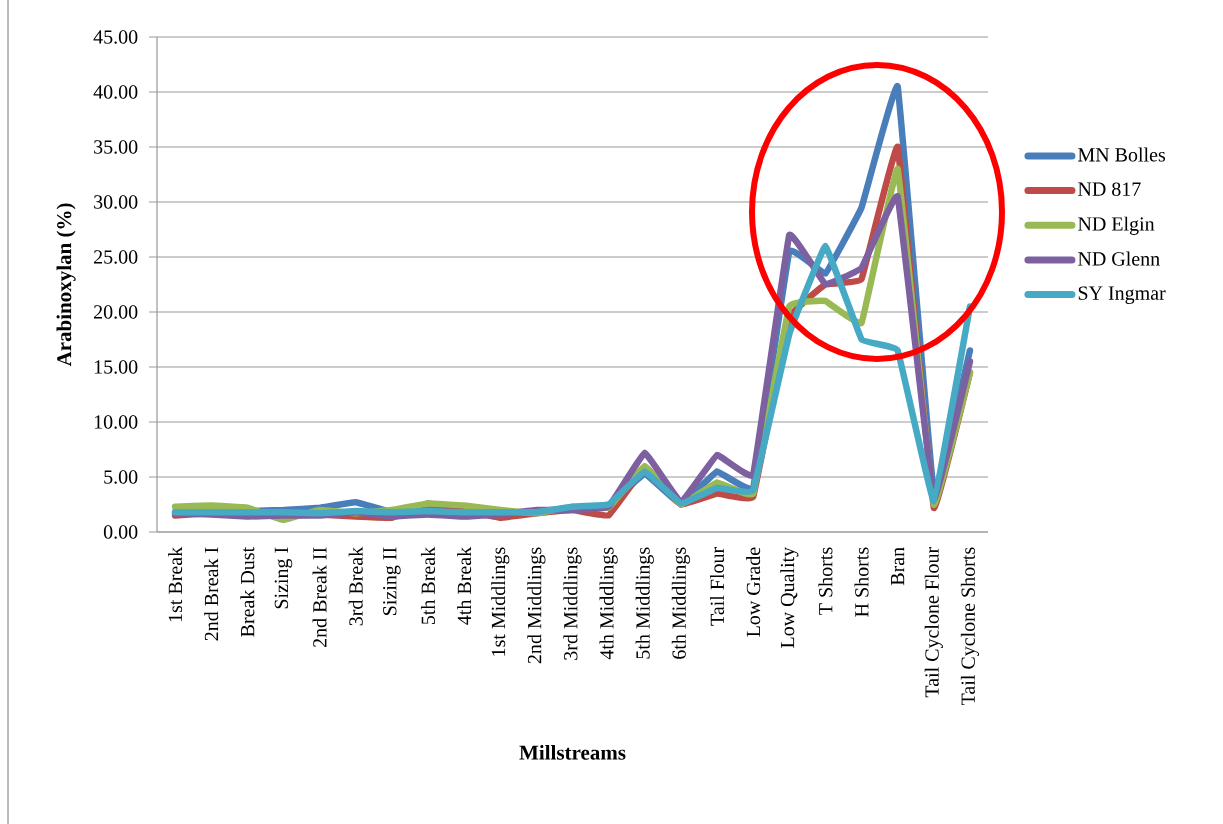 This screenshot has height=824, width=1223. What do you see at coordinates (789, 597) in the screenshot?
I see `x-tick-label: Low Quality` at bounding box center [789, 597].